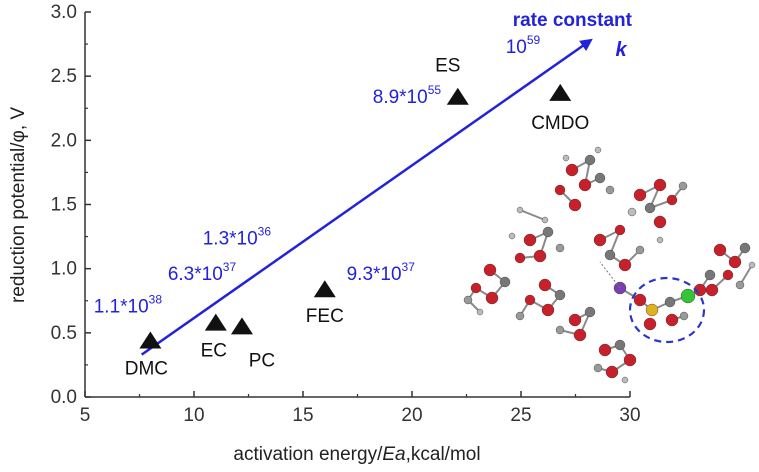 The height and width of the screenshot is (472, 759). Describe the element at coordinates (64, 12) in the screenshot. I see `y-tick-label: 3.0` at that location.